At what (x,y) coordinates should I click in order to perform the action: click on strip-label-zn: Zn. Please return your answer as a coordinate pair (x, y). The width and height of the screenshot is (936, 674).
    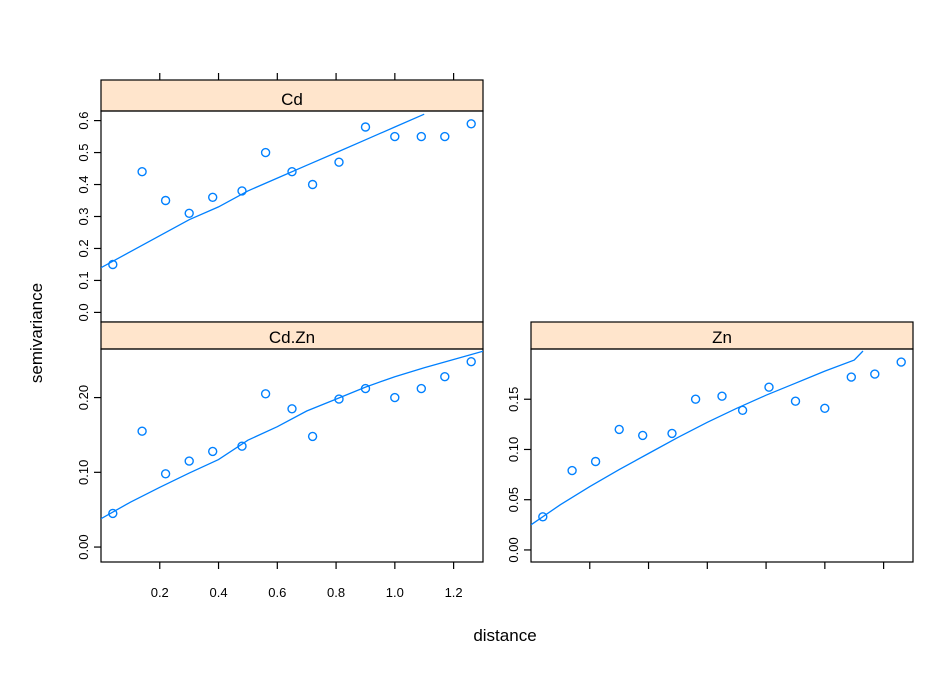
    Looking at the image, I should click on (722, 337).